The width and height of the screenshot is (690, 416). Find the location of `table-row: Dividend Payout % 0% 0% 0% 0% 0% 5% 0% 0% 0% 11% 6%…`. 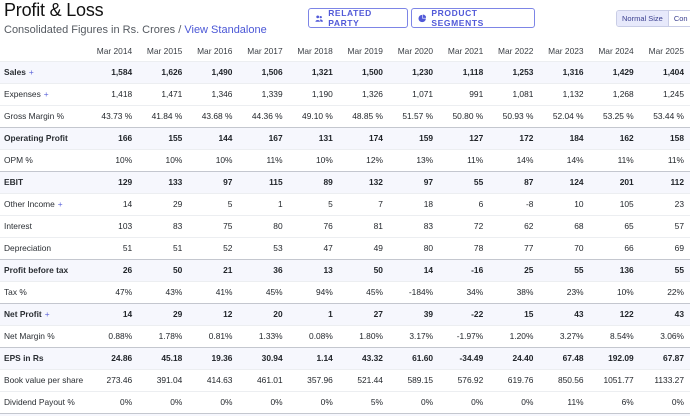

table-row: Dividend Payout % 0% 0% 0% 0% 0% 5% 0% 0% 0% 11% 6%… is located at coordinates (345, 401).